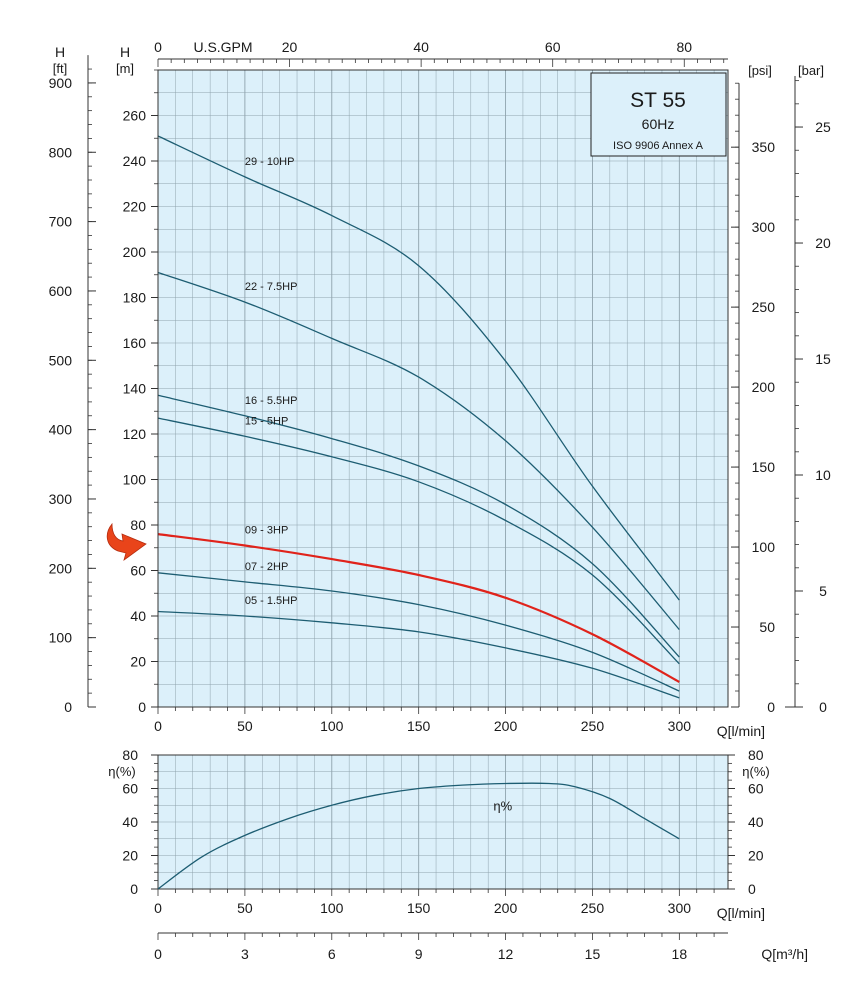 The image size is (865, 1005). What do you see at coordinates (245, 954) in the screenshot?
I see `x-axis-m3h-tick-label: 3` at bounding box center [245, 954].